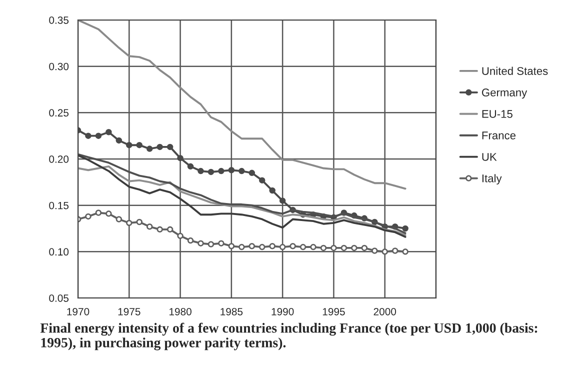 The image size is (574, 382). Describe the element at coordinates (499, 136) in the screenshot. I see `legend-label: France` at that location.